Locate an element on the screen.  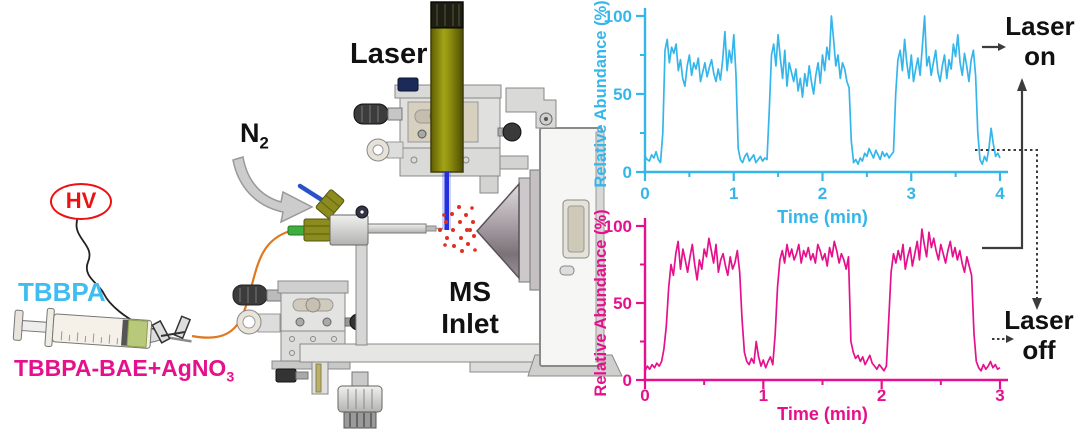
chart-0-trace is located at coordinates (822, 90).